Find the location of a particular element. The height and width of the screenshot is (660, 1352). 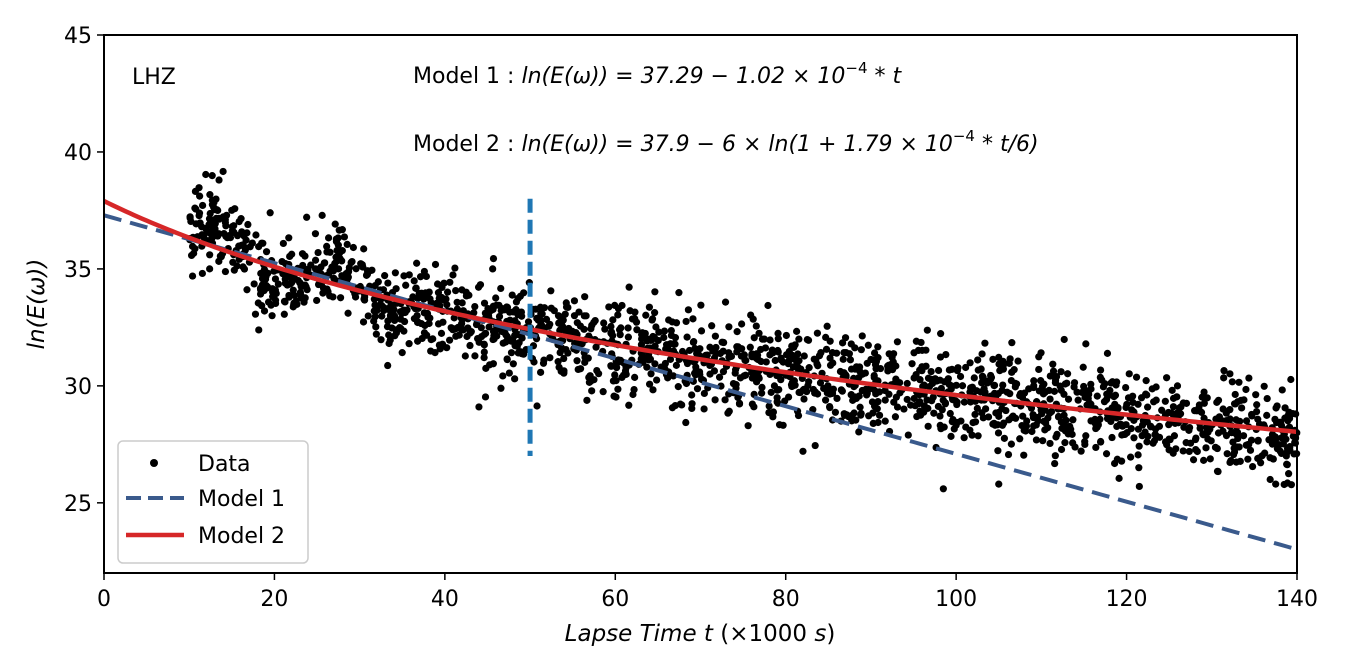

model2-equation: ln(E(ω)) = 37.9 − 6 × ln(1 + 1.79 × 10 is located at coordinates (736, 144).